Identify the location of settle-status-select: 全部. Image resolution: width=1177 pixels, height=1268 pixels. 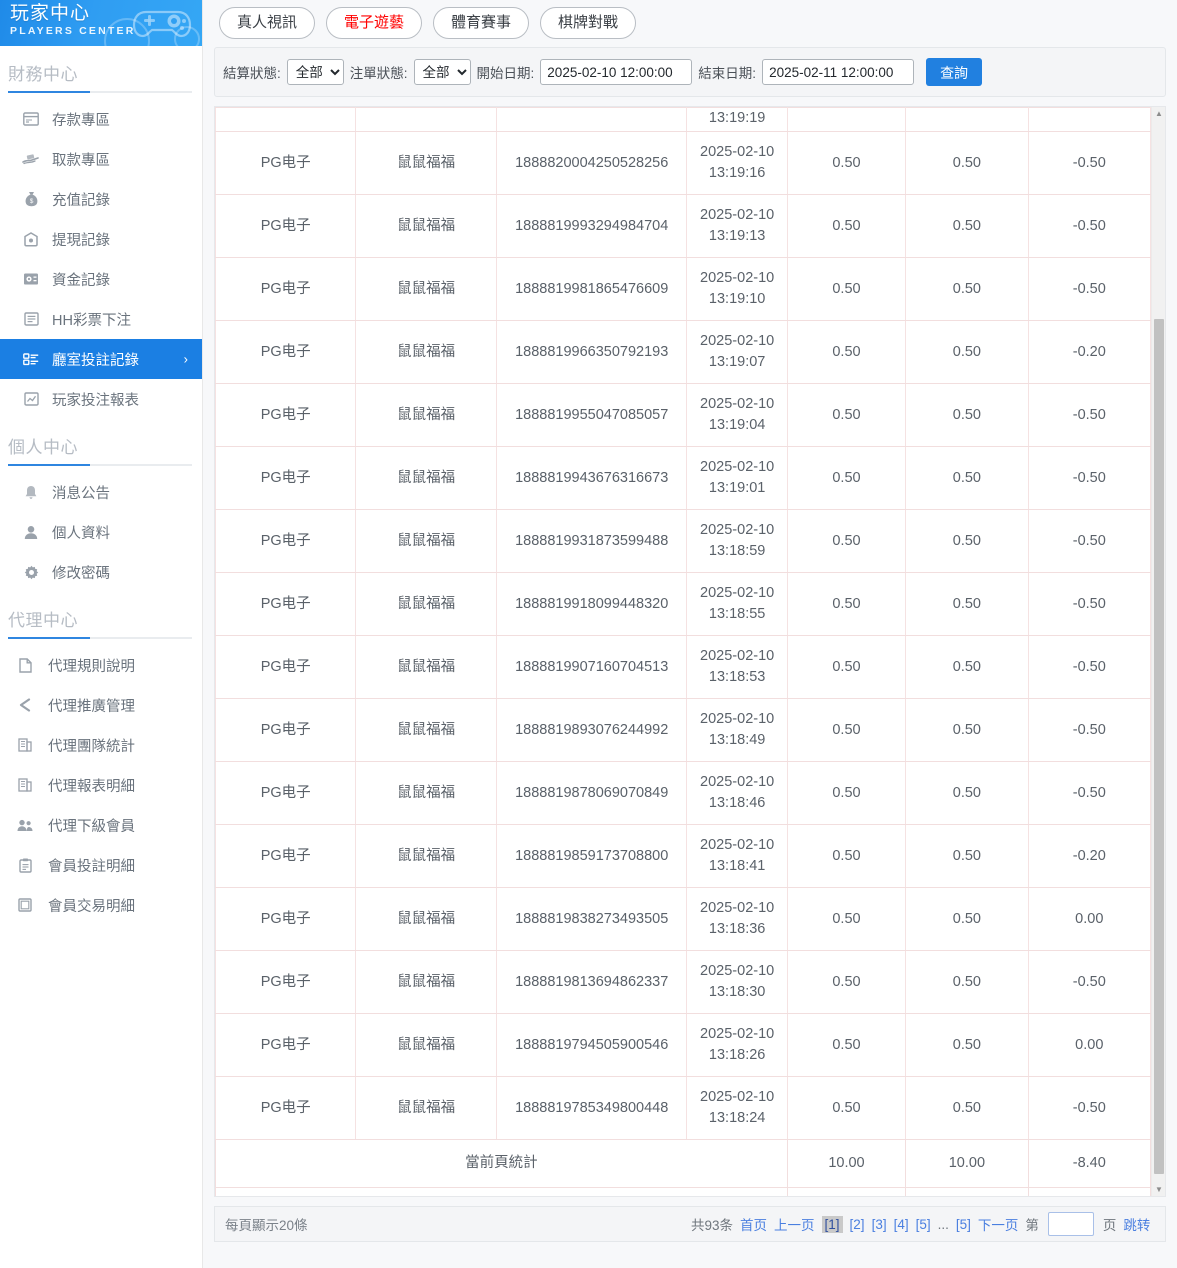
(315, 72).